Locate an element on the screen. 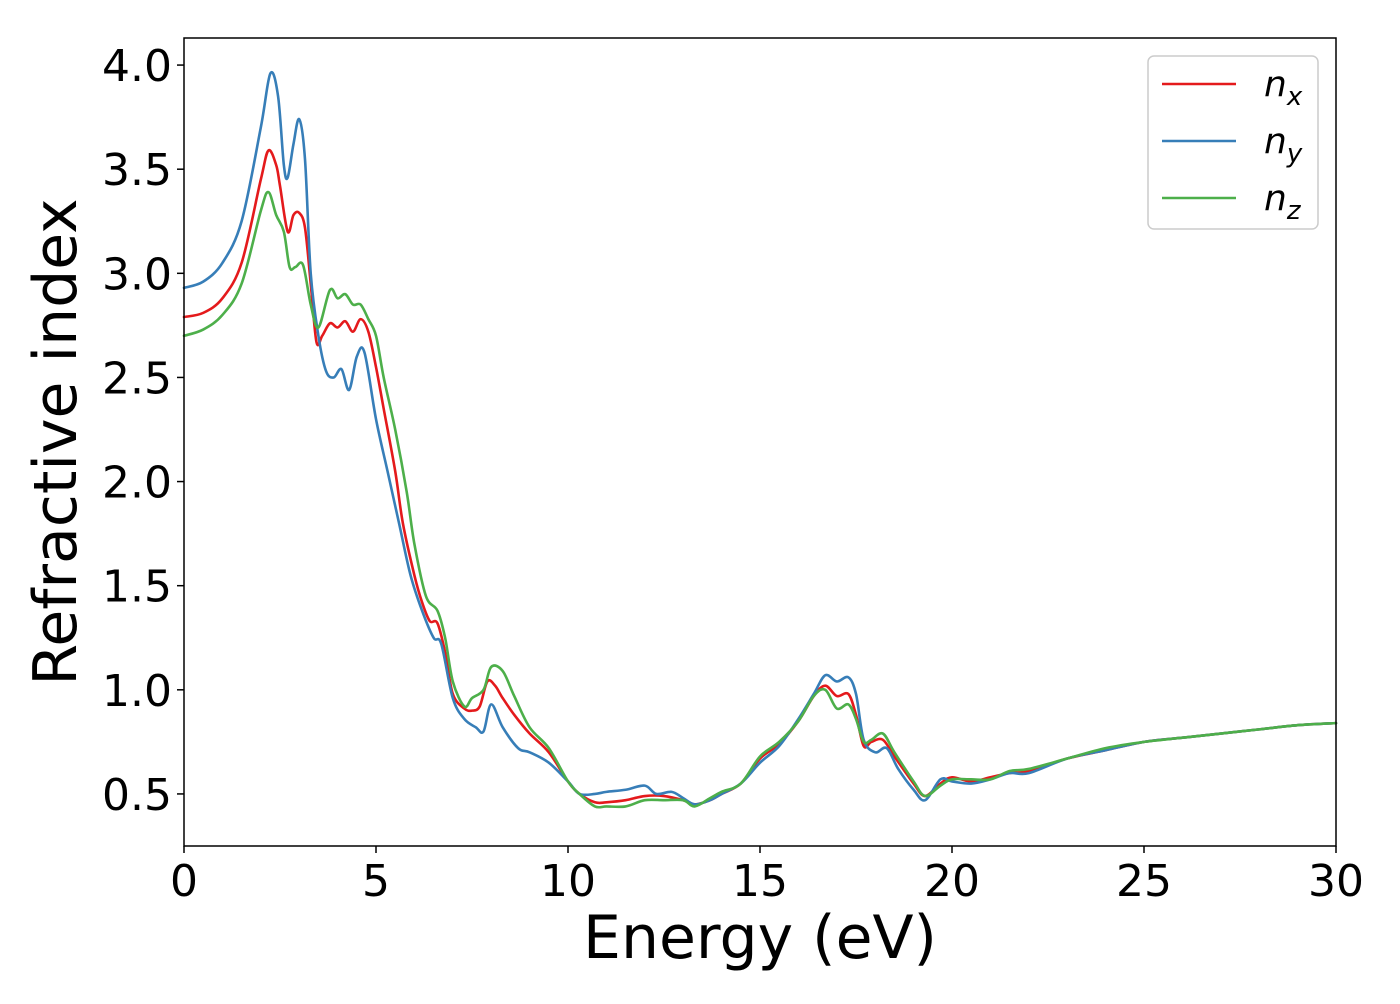  y-tick-label: 1.0 is located at coordinates (137, 691).